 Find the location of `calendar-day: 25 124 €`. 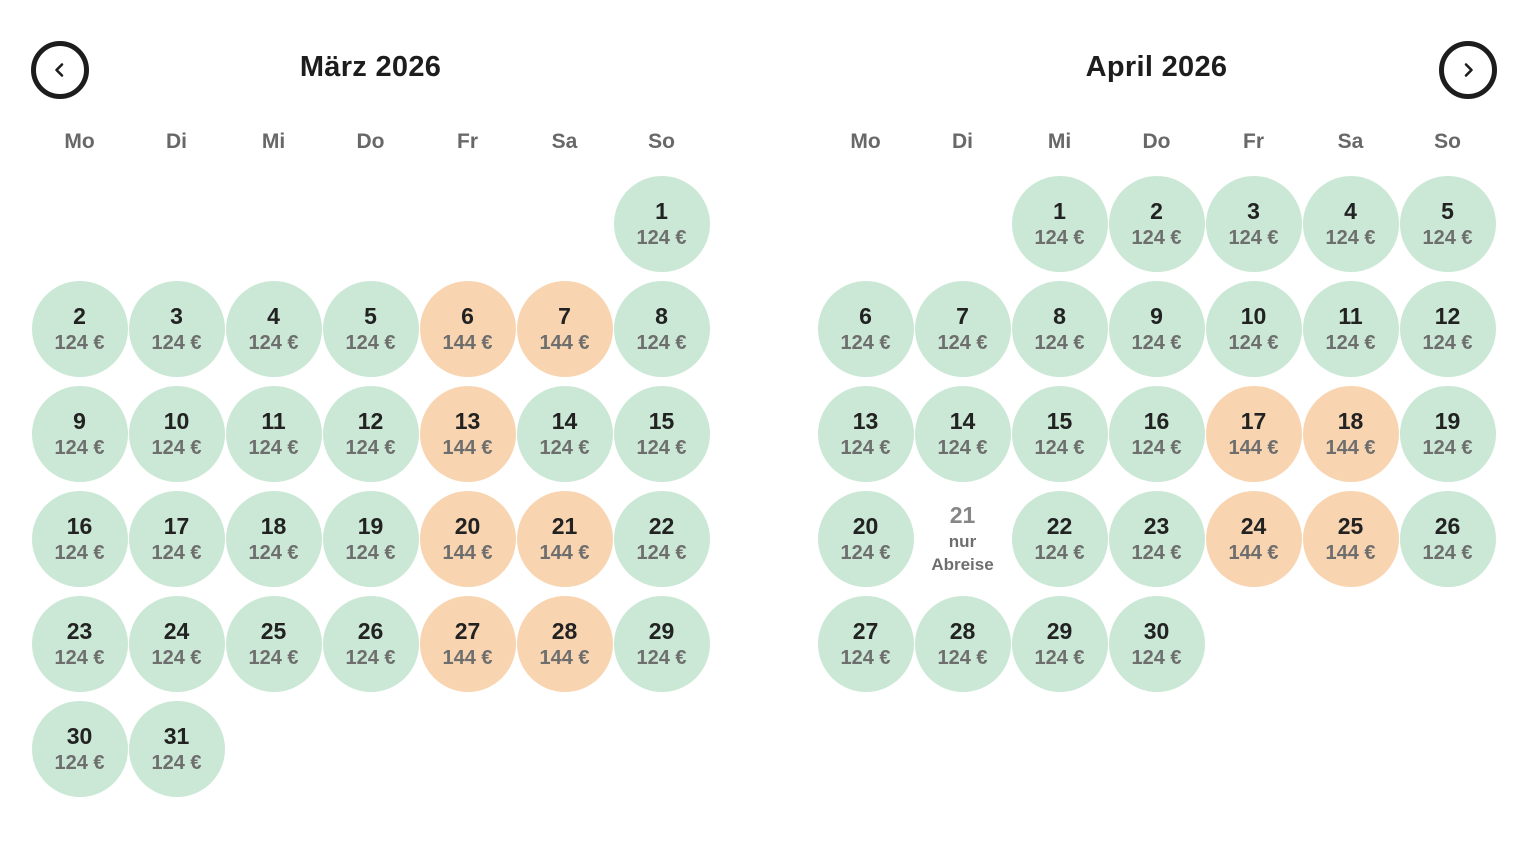

calendar-day: 25 124 € is located at coordinates (273, 644).